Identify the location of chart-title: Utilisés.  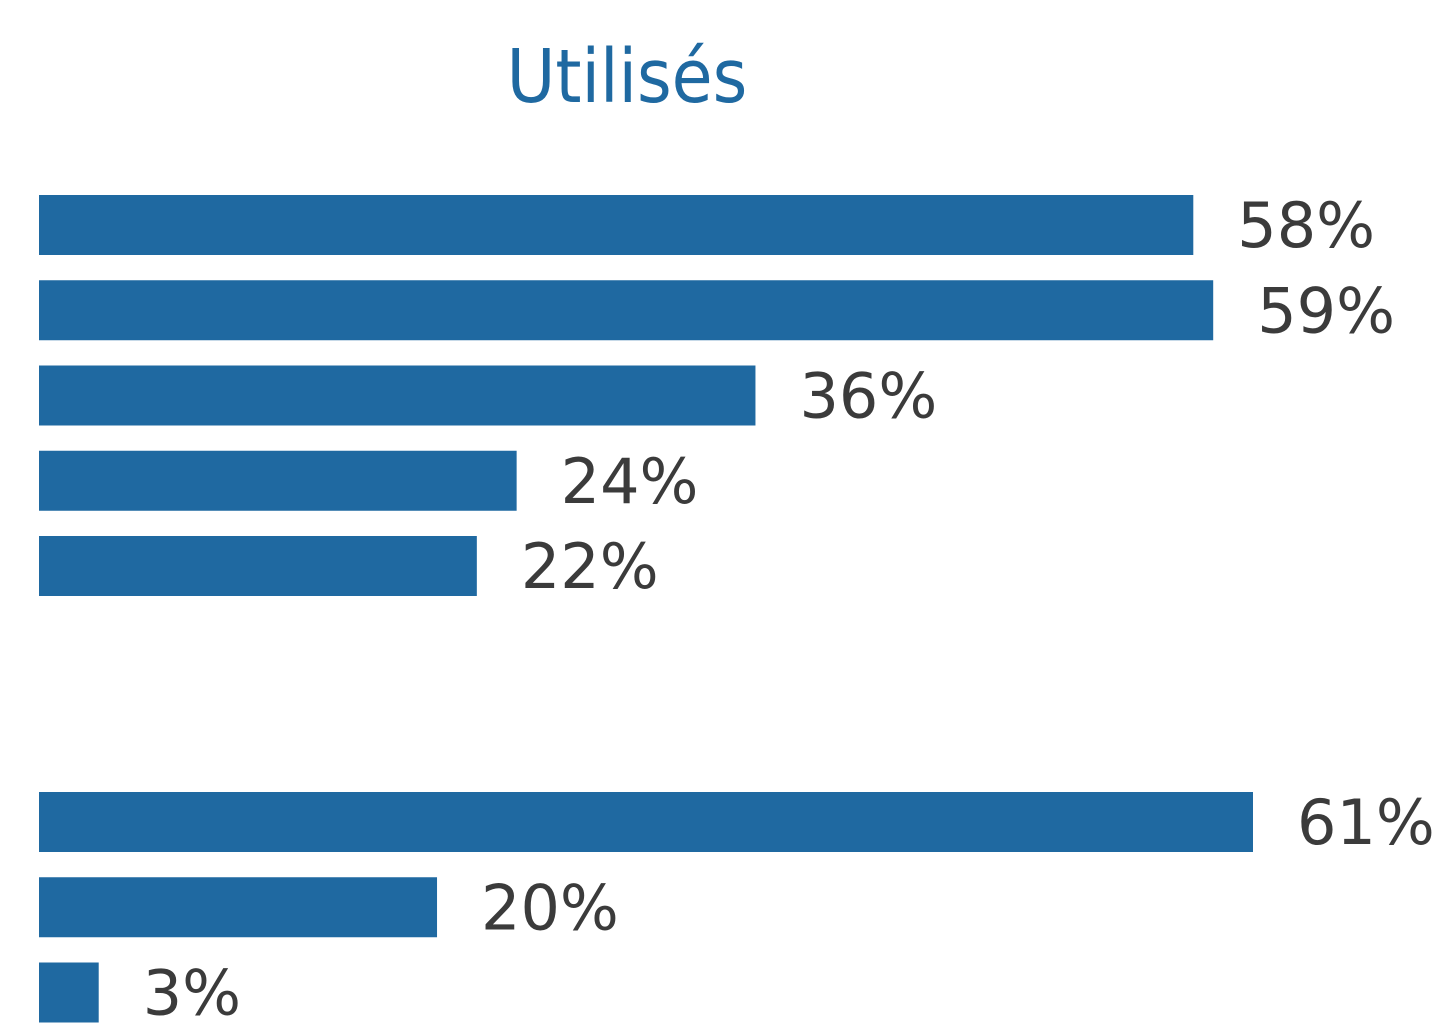
(627, 77).